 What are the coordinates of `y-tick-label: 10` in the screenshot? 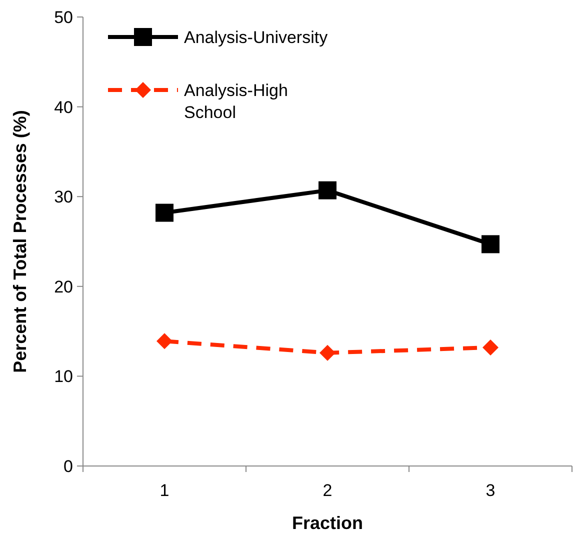 It's located at (63, 376).